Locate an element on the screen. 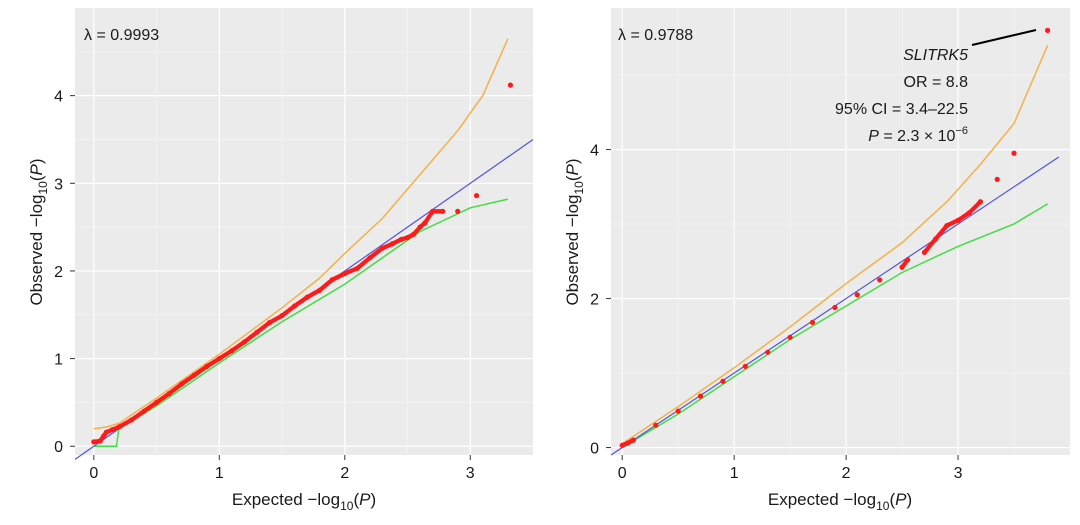 The width and height of the screenshot is (1080, 525). annotation-gene: SLITRK5 is located at coordinates (935, 55).